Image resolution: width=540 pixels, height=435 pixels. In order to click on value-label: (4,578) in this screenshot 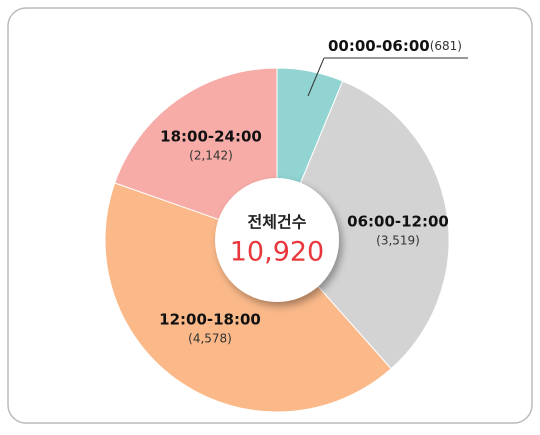, I will do `click(210, 339)`.